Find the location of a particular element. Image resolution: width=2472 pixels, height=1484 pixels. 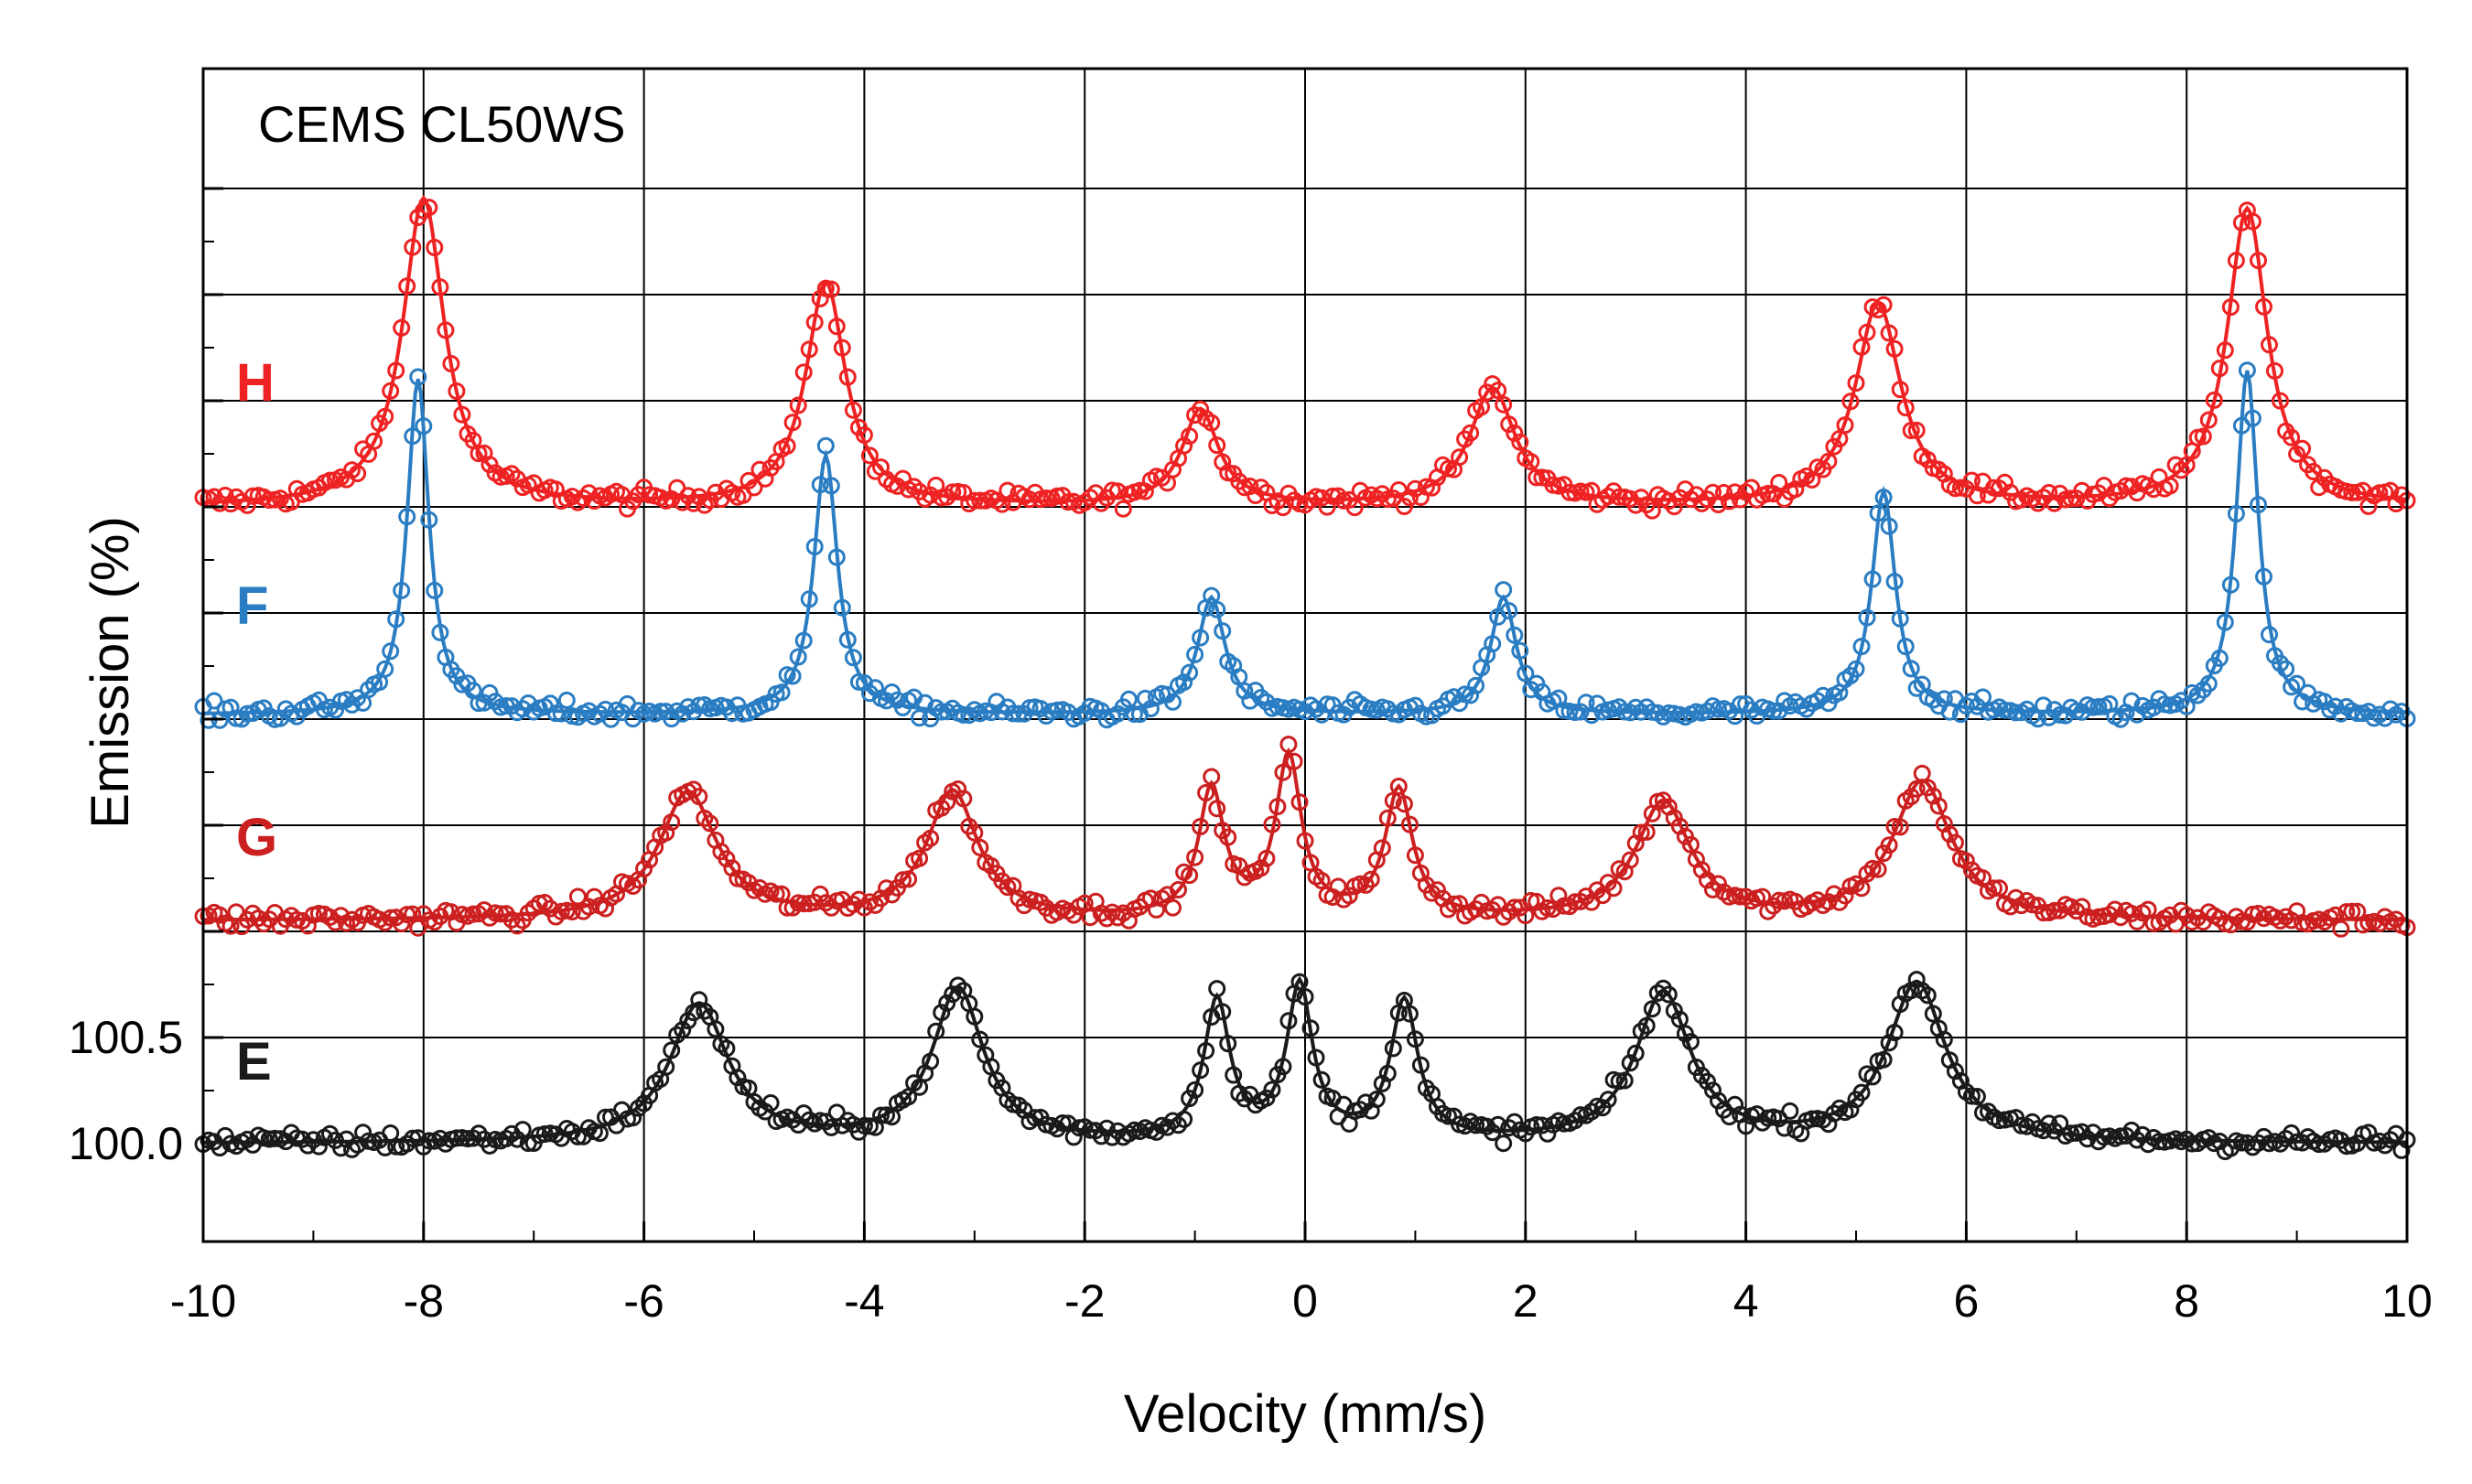

x-tick-label: 6 is located at coordinates (1966, 1301).